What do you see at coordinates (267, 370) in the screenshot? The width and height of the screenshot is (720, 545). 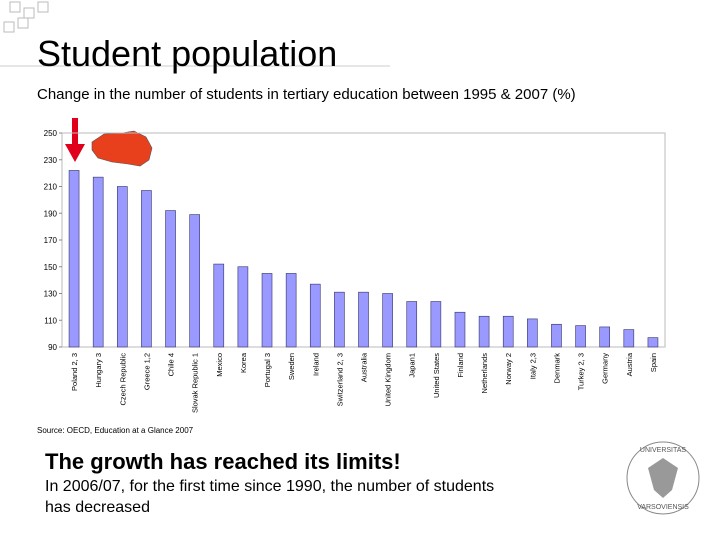 I see `x-tick-label: Portugal 3` at bounding box center [267, 370].